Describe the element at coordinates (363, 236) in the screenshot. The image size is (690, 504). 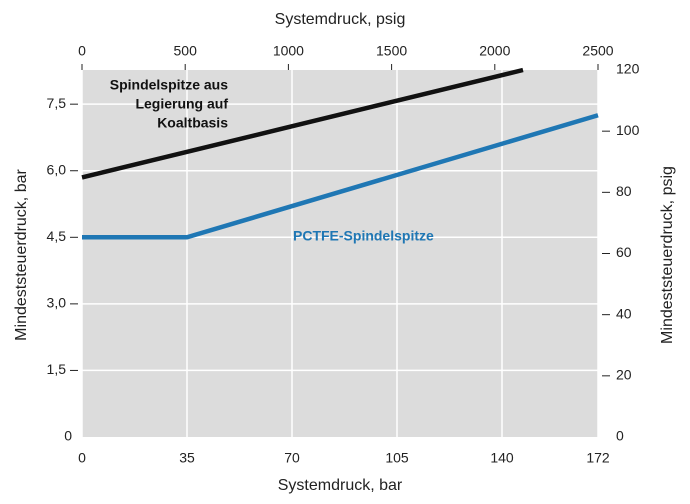
I see `annotation: PCTFE-Spindelspitze` at that location.